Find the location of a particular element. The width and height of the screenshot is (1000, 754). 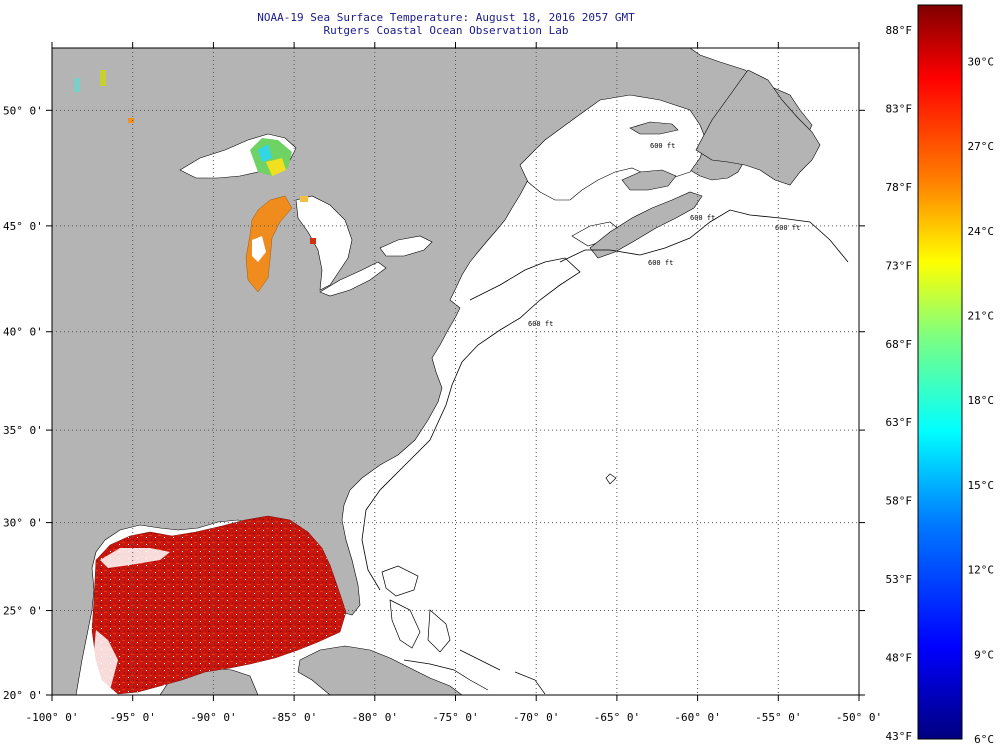

colorbar-f-label: 63°F is located at coordinates (899, 422).